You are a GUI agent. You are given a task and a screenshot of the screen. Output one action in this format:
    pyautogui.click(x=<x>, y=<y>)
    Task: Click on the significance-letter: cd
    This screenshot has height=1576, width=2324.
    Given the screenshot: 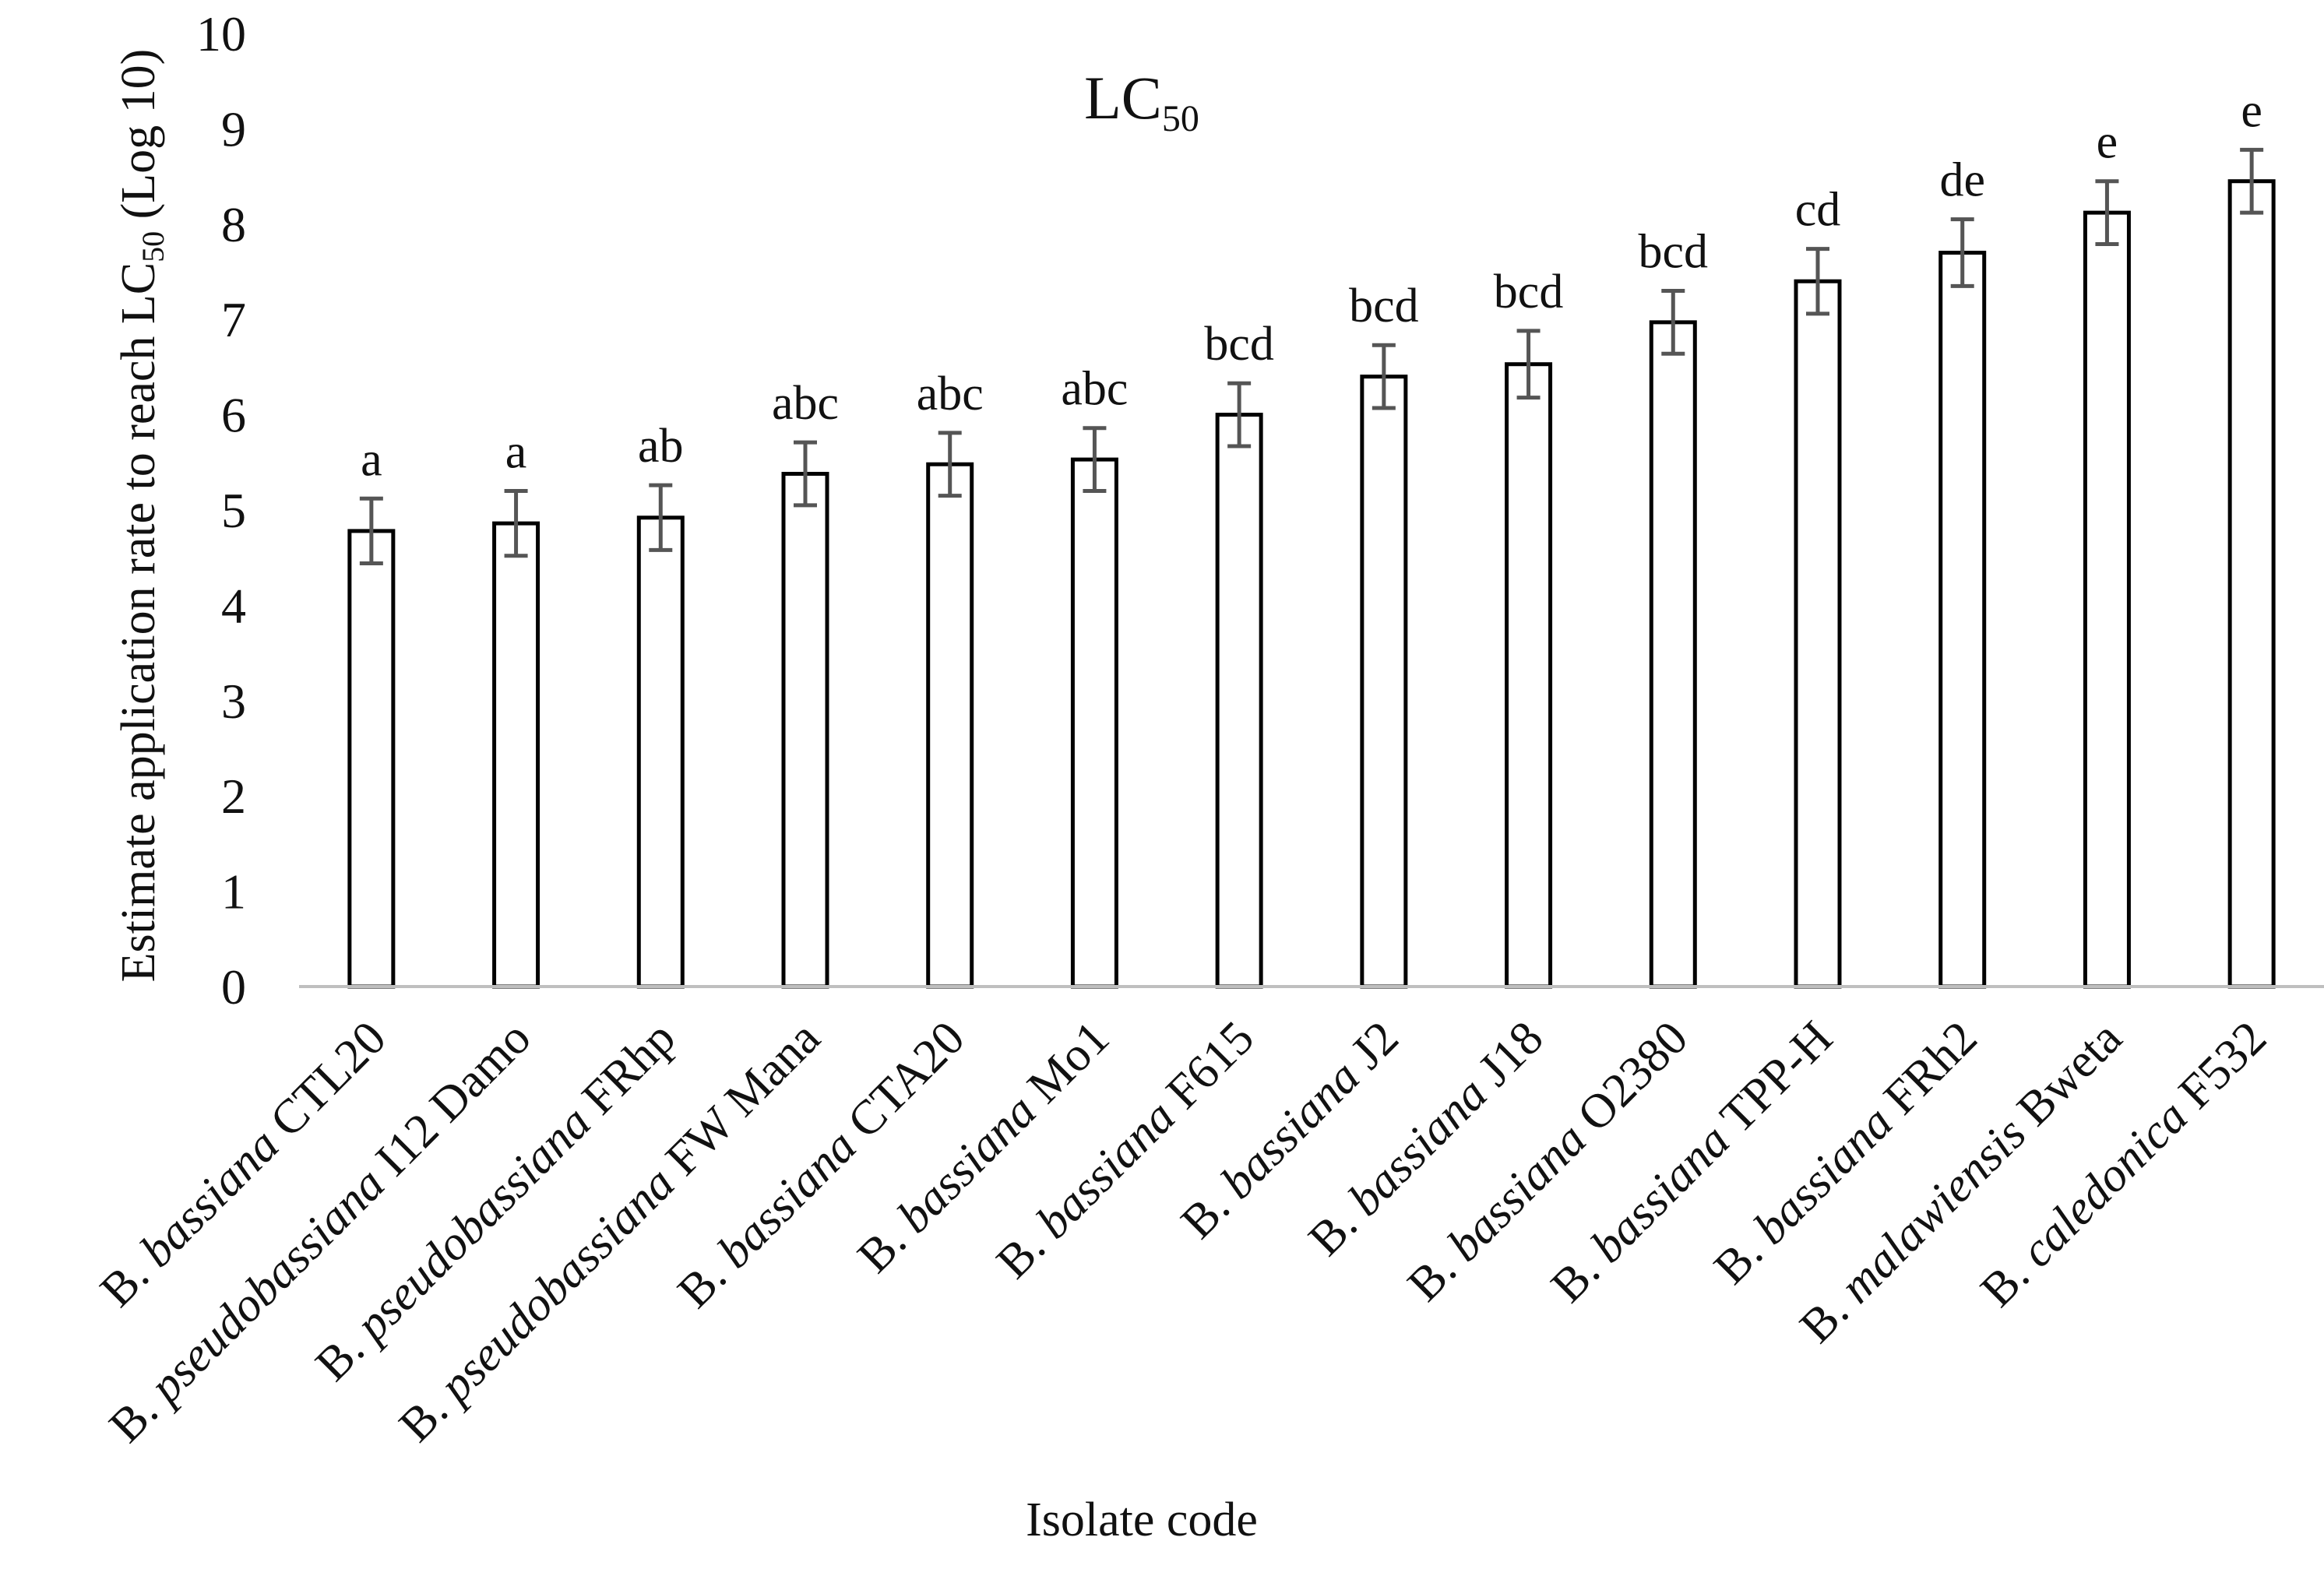 What is the action you would take?
    pyautogui.click(x=1818, y=210)
    